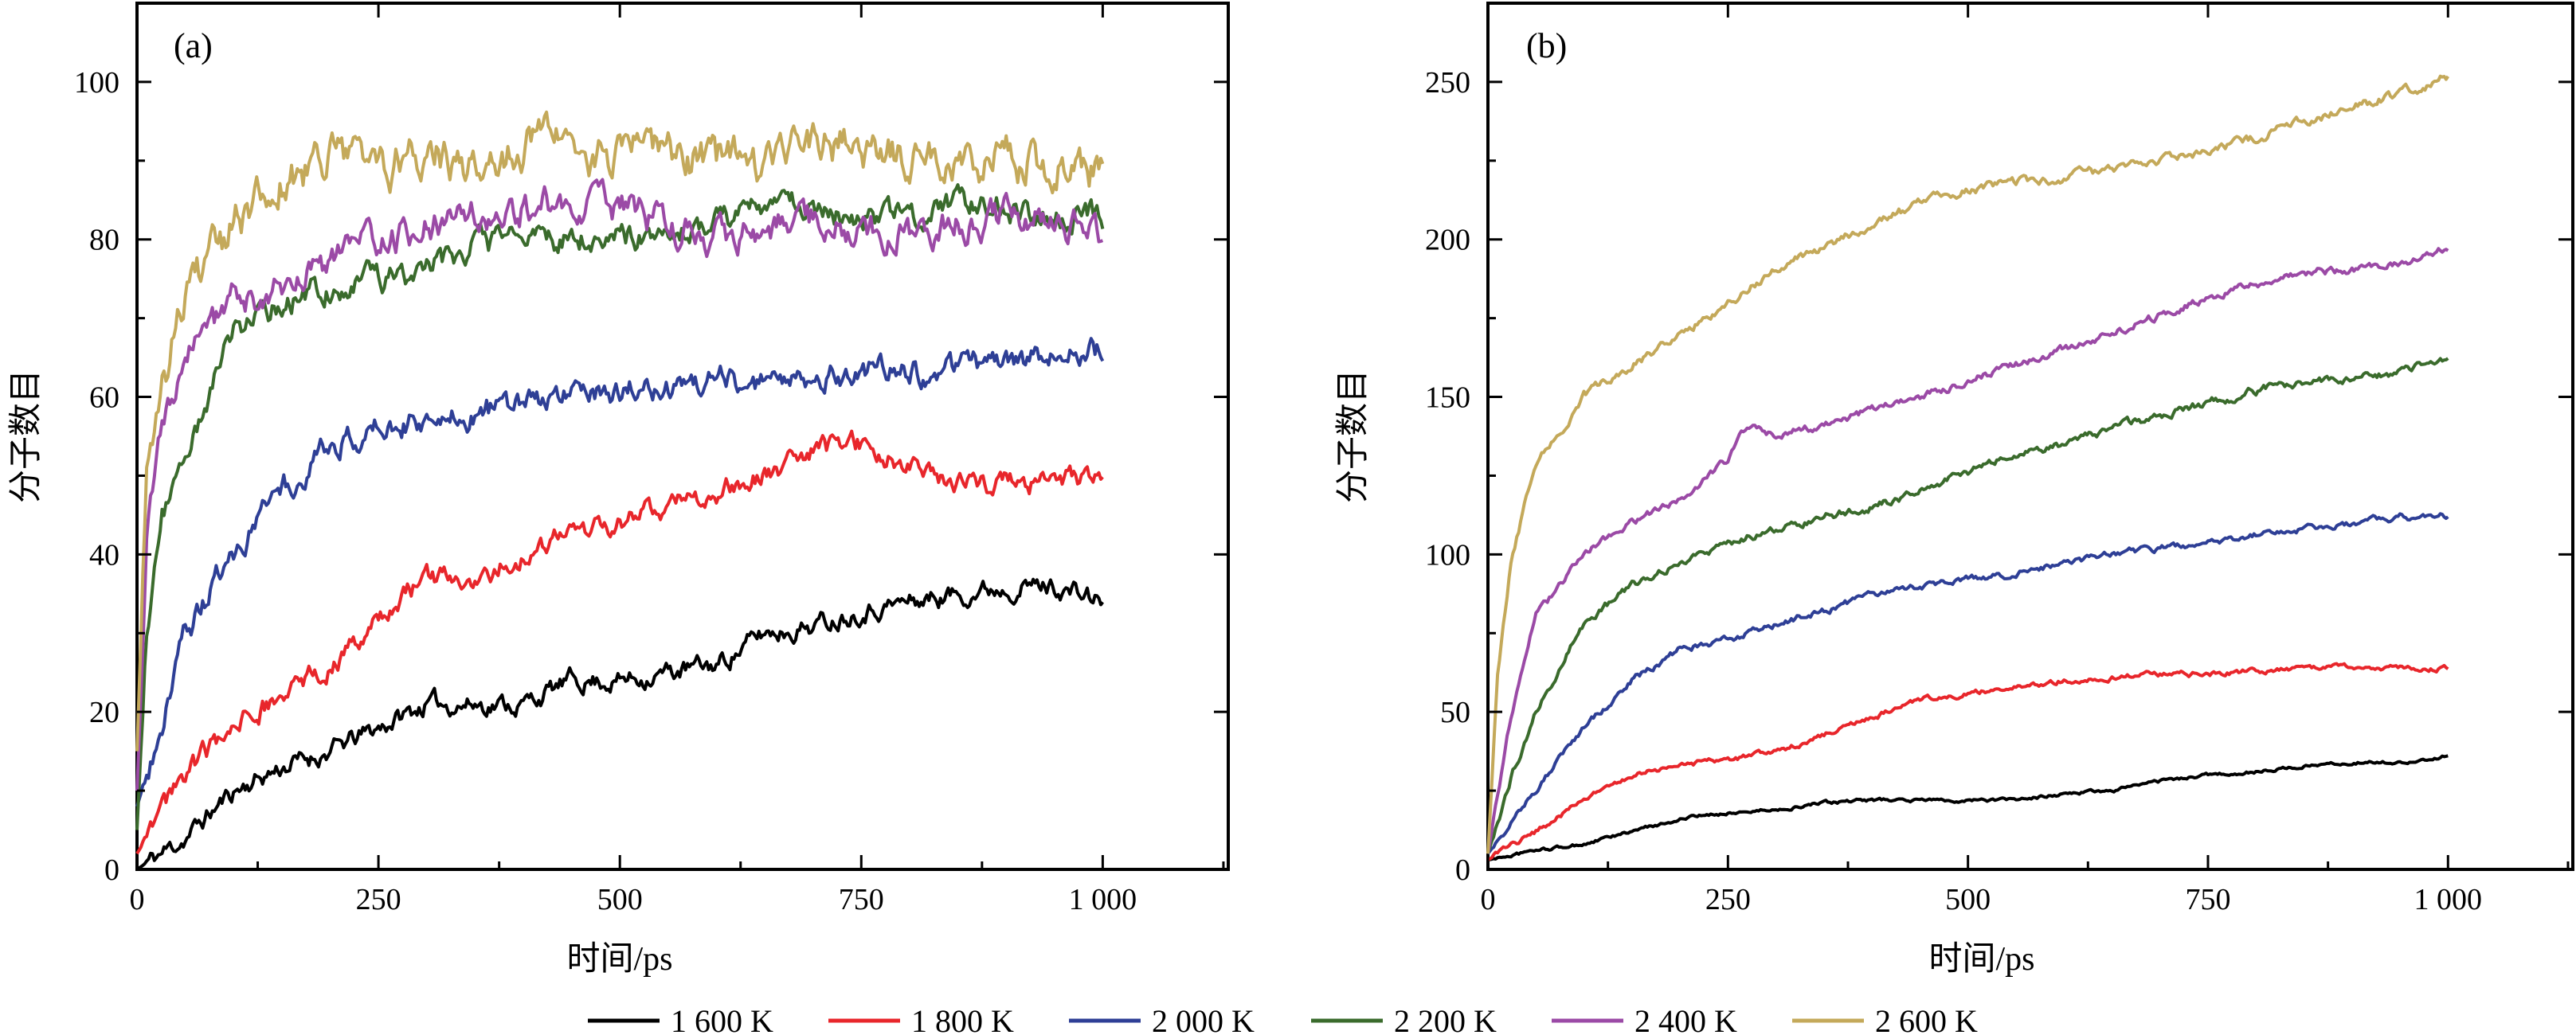 The width and height of the screenshot is (2576, 1035). Describe the element at coordinates (1203, 1019) in the screenshot. I see `legend-label-2000: 2 000 K` at that location.